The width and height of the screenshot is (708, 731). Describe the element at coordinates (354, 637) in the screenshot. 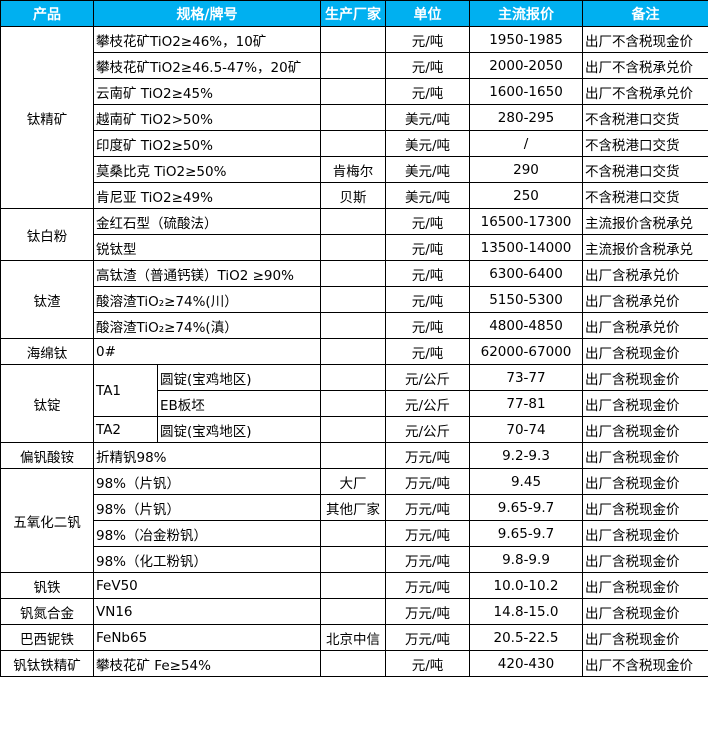

I see `table-row: 巴西铌铁 FeNb65 北京中信 万元/吨 20.5-22.5 出厂含税现金价` at that location.